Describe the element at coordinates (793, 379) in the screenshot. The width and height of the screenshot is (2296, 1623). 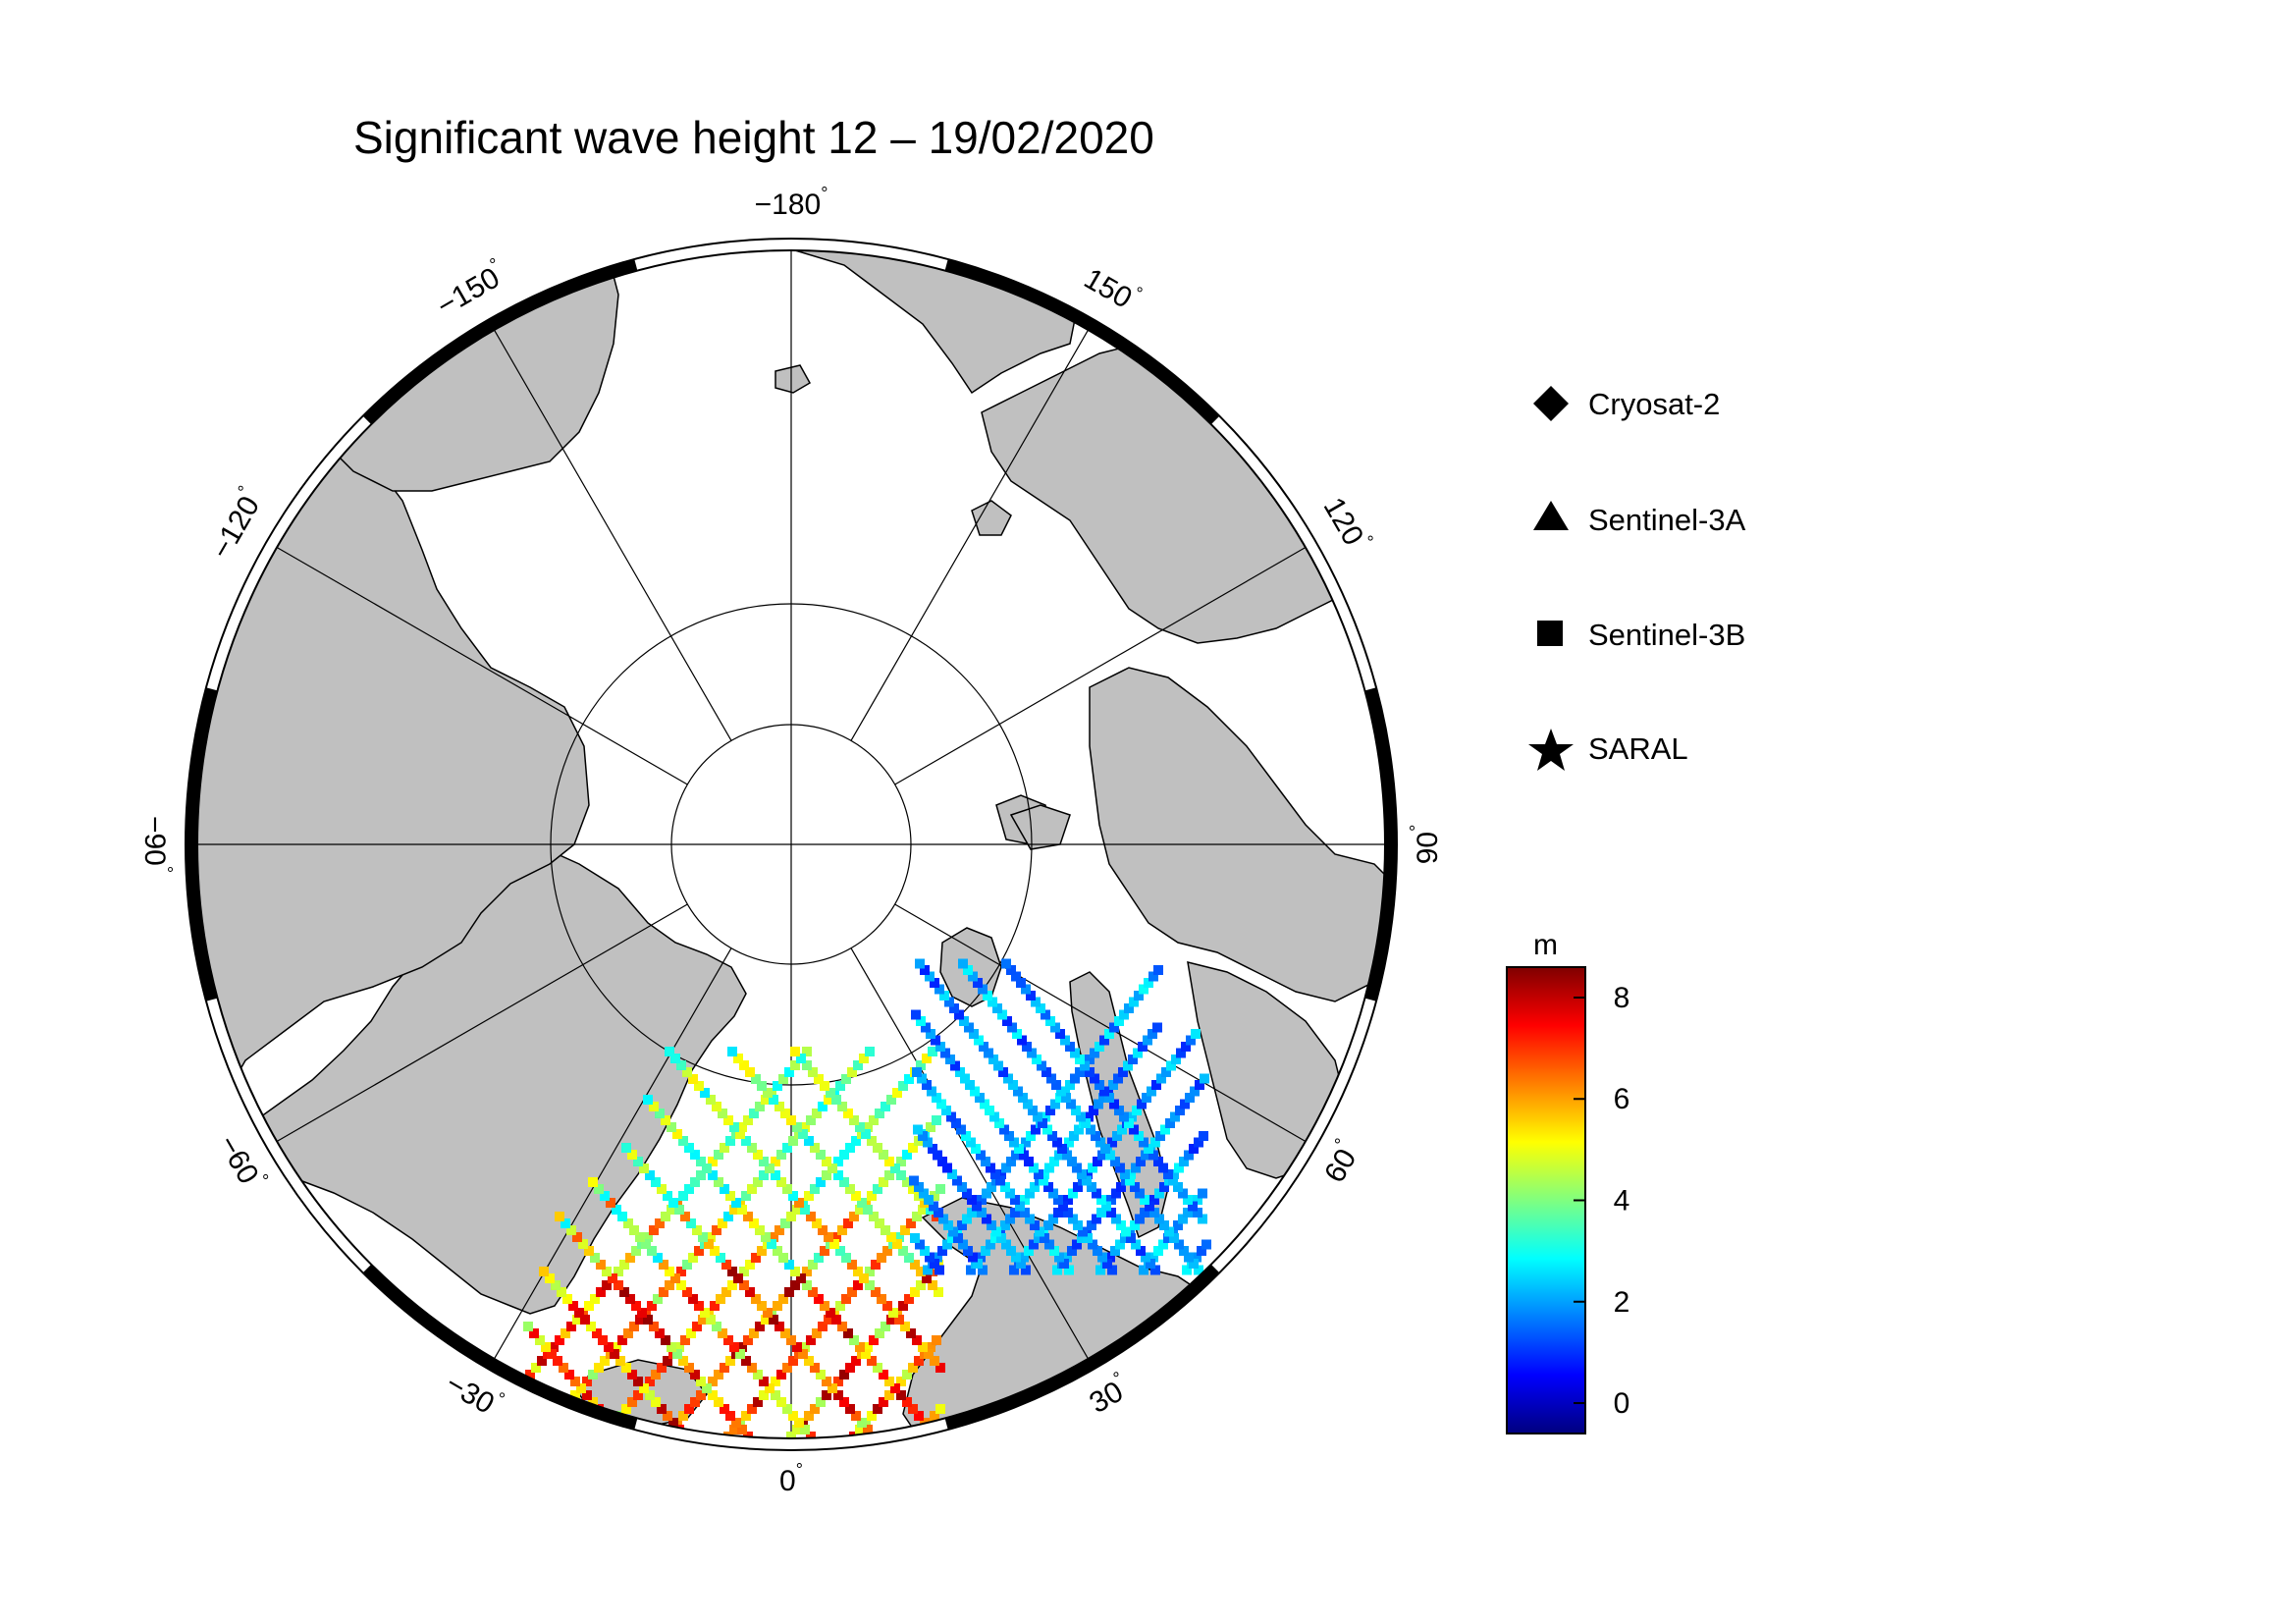
I see `wrangel-island` at that location.